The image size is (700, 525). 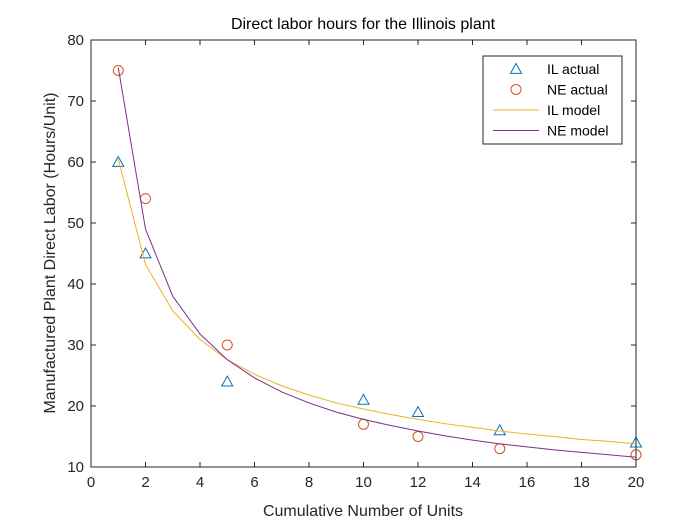 I want to click on y-tick-label: 20, so click(x=75, y=406).